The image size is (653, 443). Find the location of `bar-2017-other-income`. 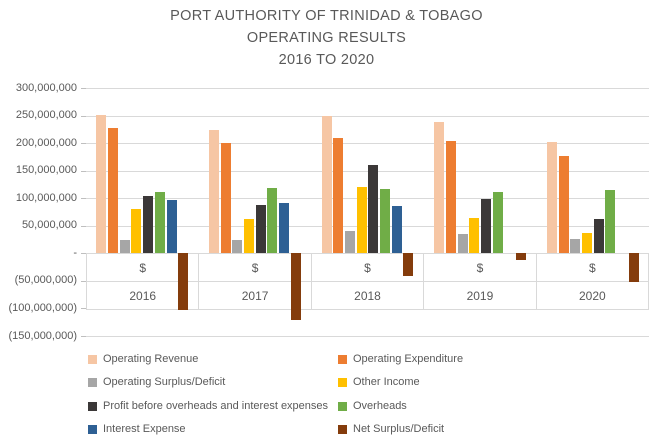

bar-2017-other-income is located at coordinates (249, 236).